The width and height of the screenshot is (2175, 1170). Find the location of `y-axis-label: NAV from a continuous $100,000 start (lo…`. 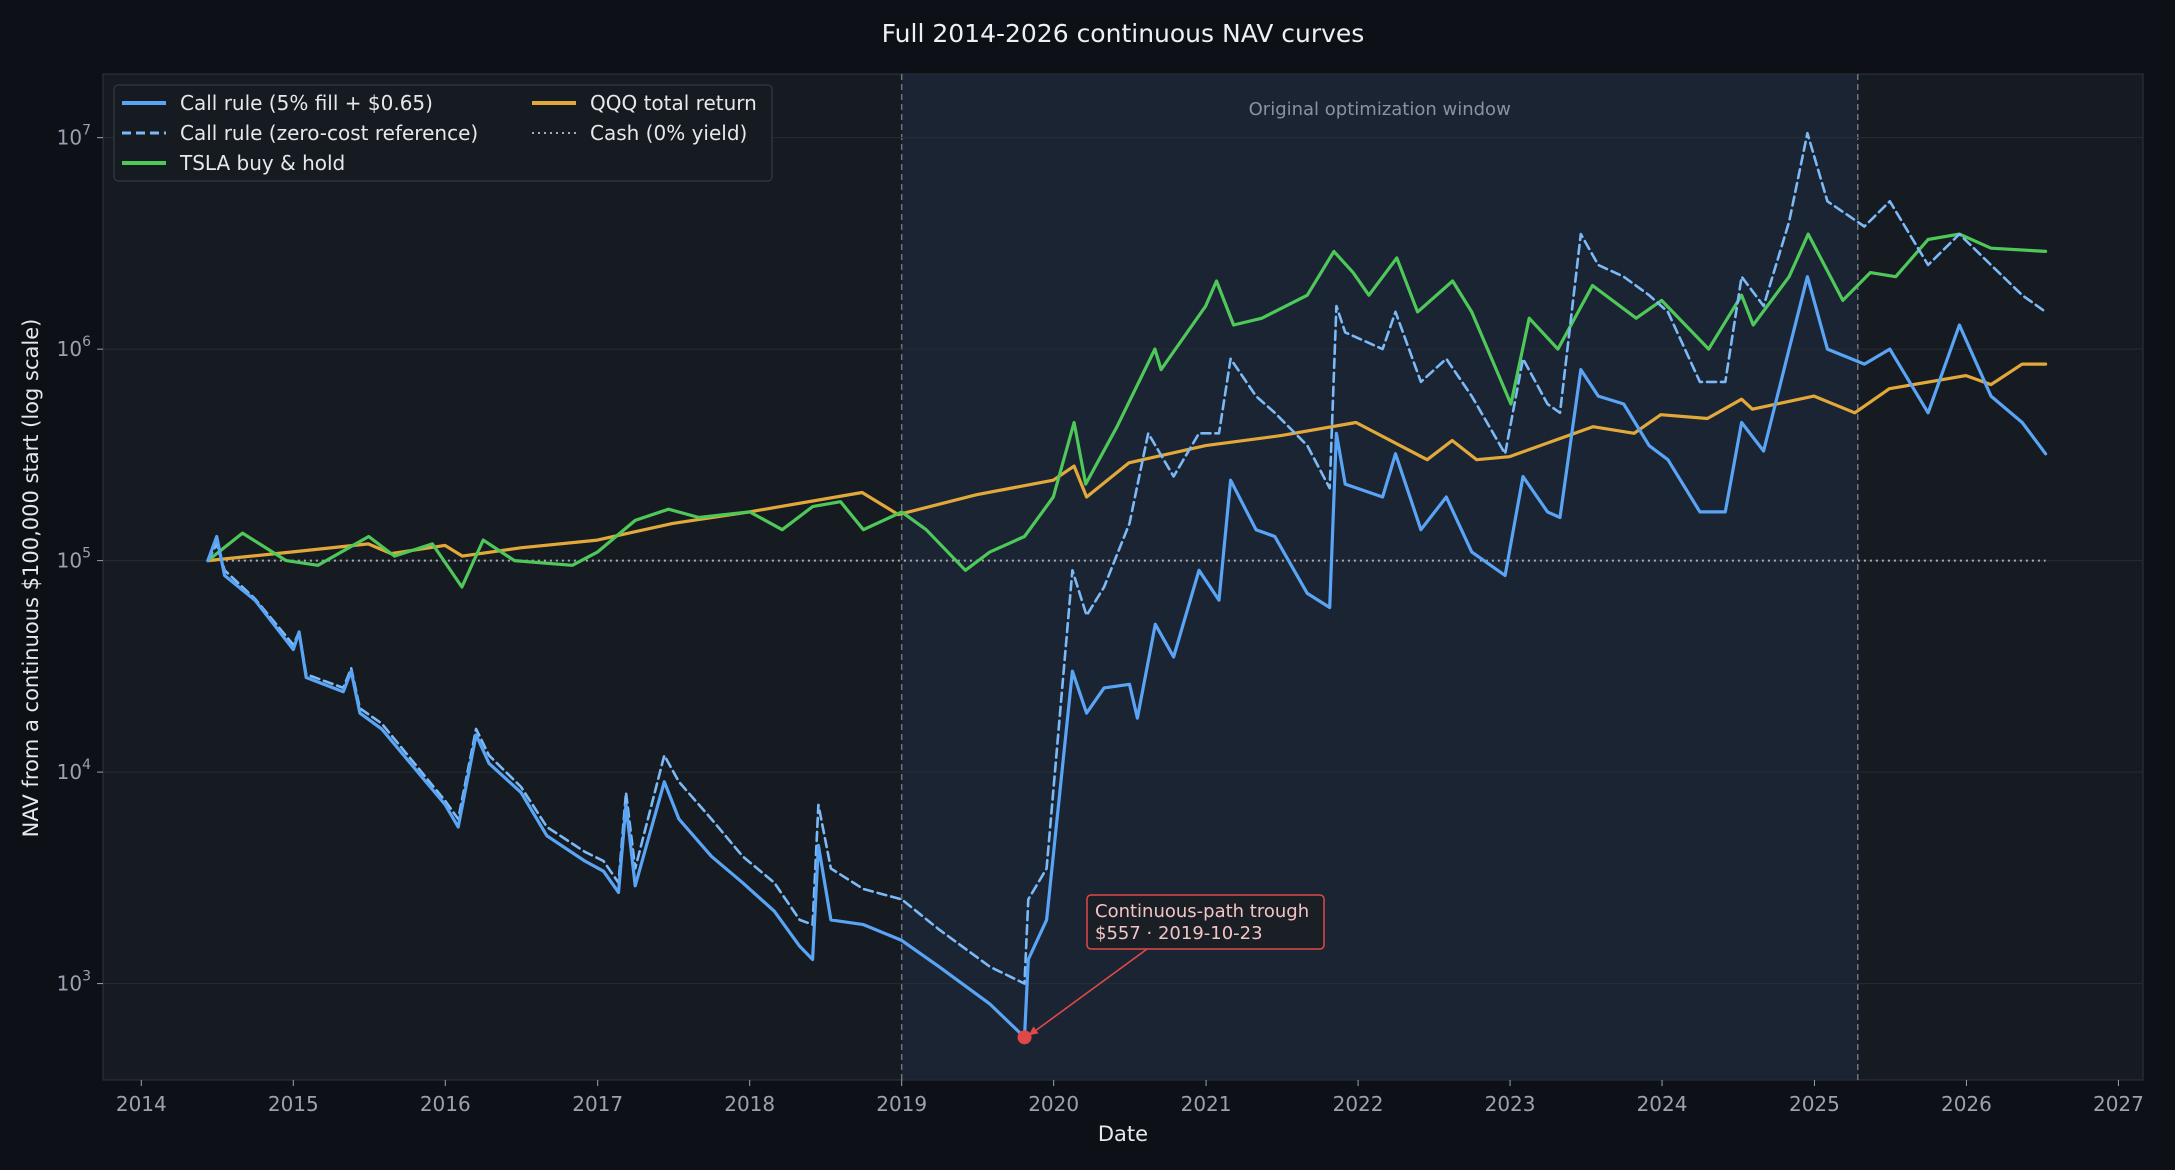

y-axis-label: NAV from a continuous $100,000 start (lo… is located at coordinates (31, 578).